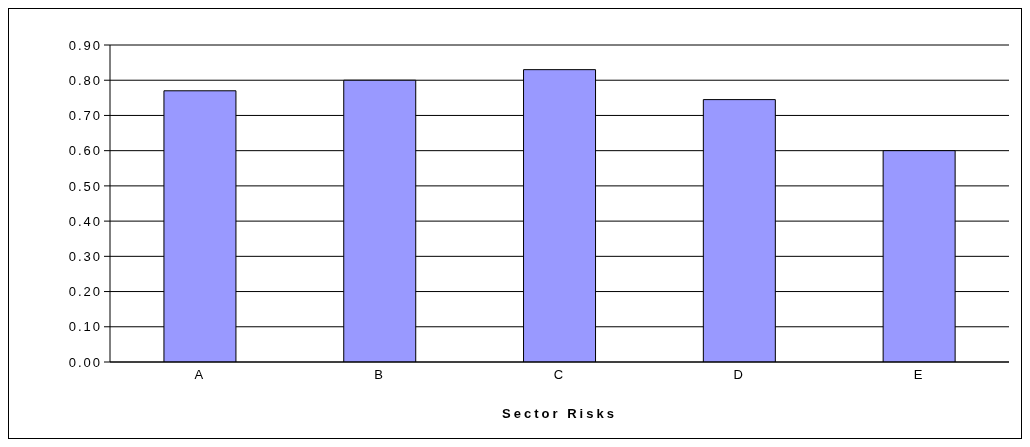 This screenshot has width=1030, height=447. Describe the element at coordinates (85, 327) in the screenshot. I see `y-tick-label: 0.10` at that location.